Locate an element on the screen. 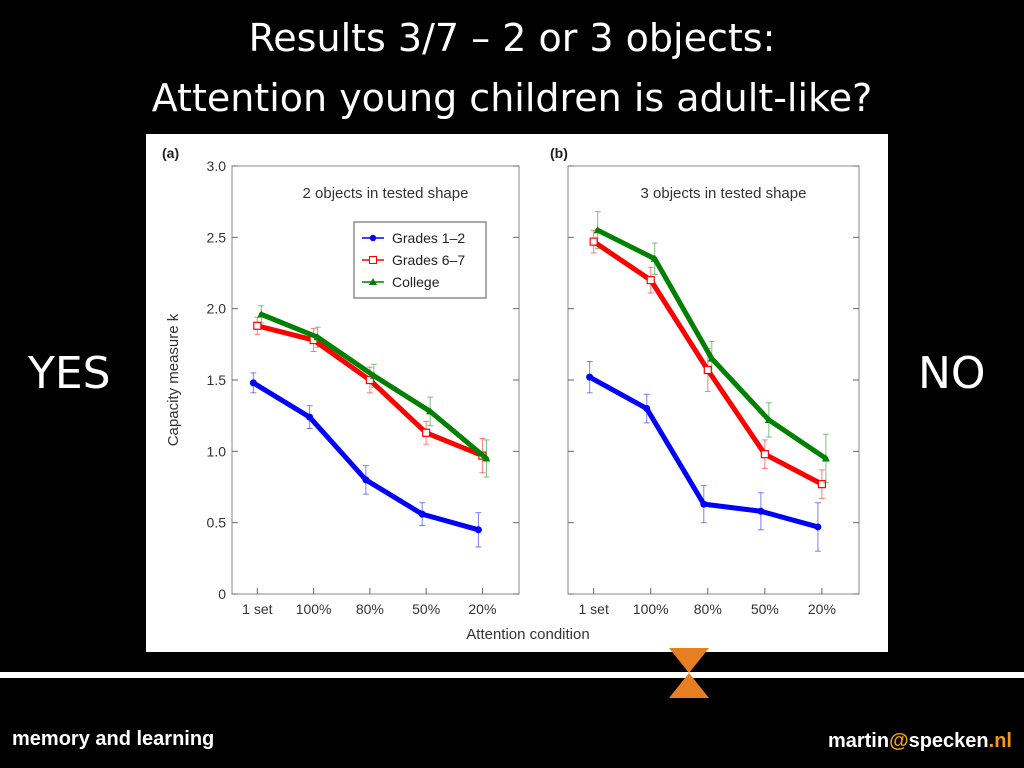  footer-email: martin@specken.nl is located at coordinates (920, 741).